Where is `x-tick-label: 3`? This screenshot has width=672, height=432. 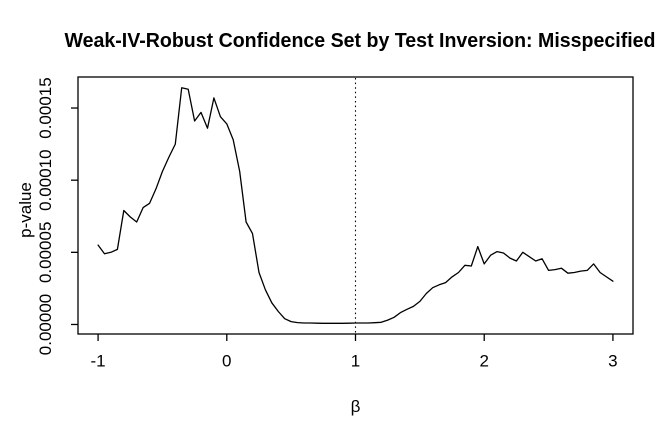 x-tick-label: 3 is located at coordinates (612, 361).